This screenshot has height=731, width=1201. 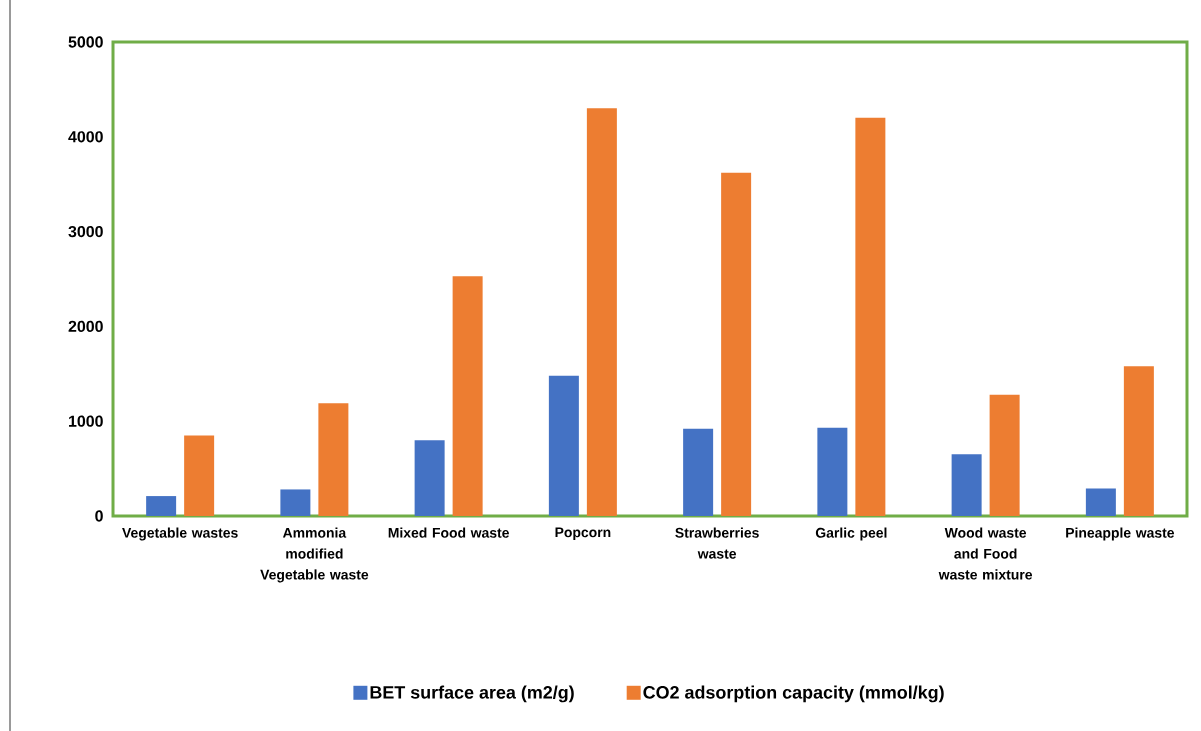 What do you see at coordinates (793, 694) in the screenshot?
I see `legend-label: CO2 adsorption capacity (mmol/kg)` at bounding box center [793, 694].